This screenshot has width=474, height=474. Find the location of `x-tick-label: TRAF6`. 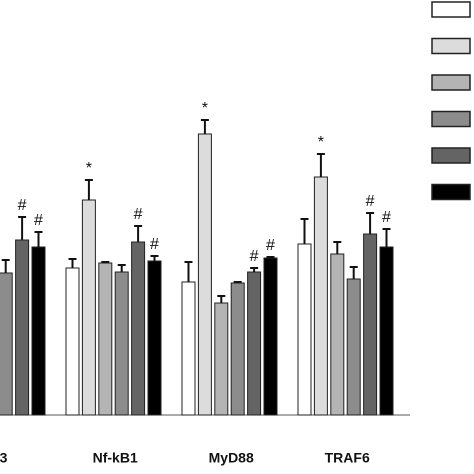

x-tick-label: TRAF6 is located at coordinates (347, 458).